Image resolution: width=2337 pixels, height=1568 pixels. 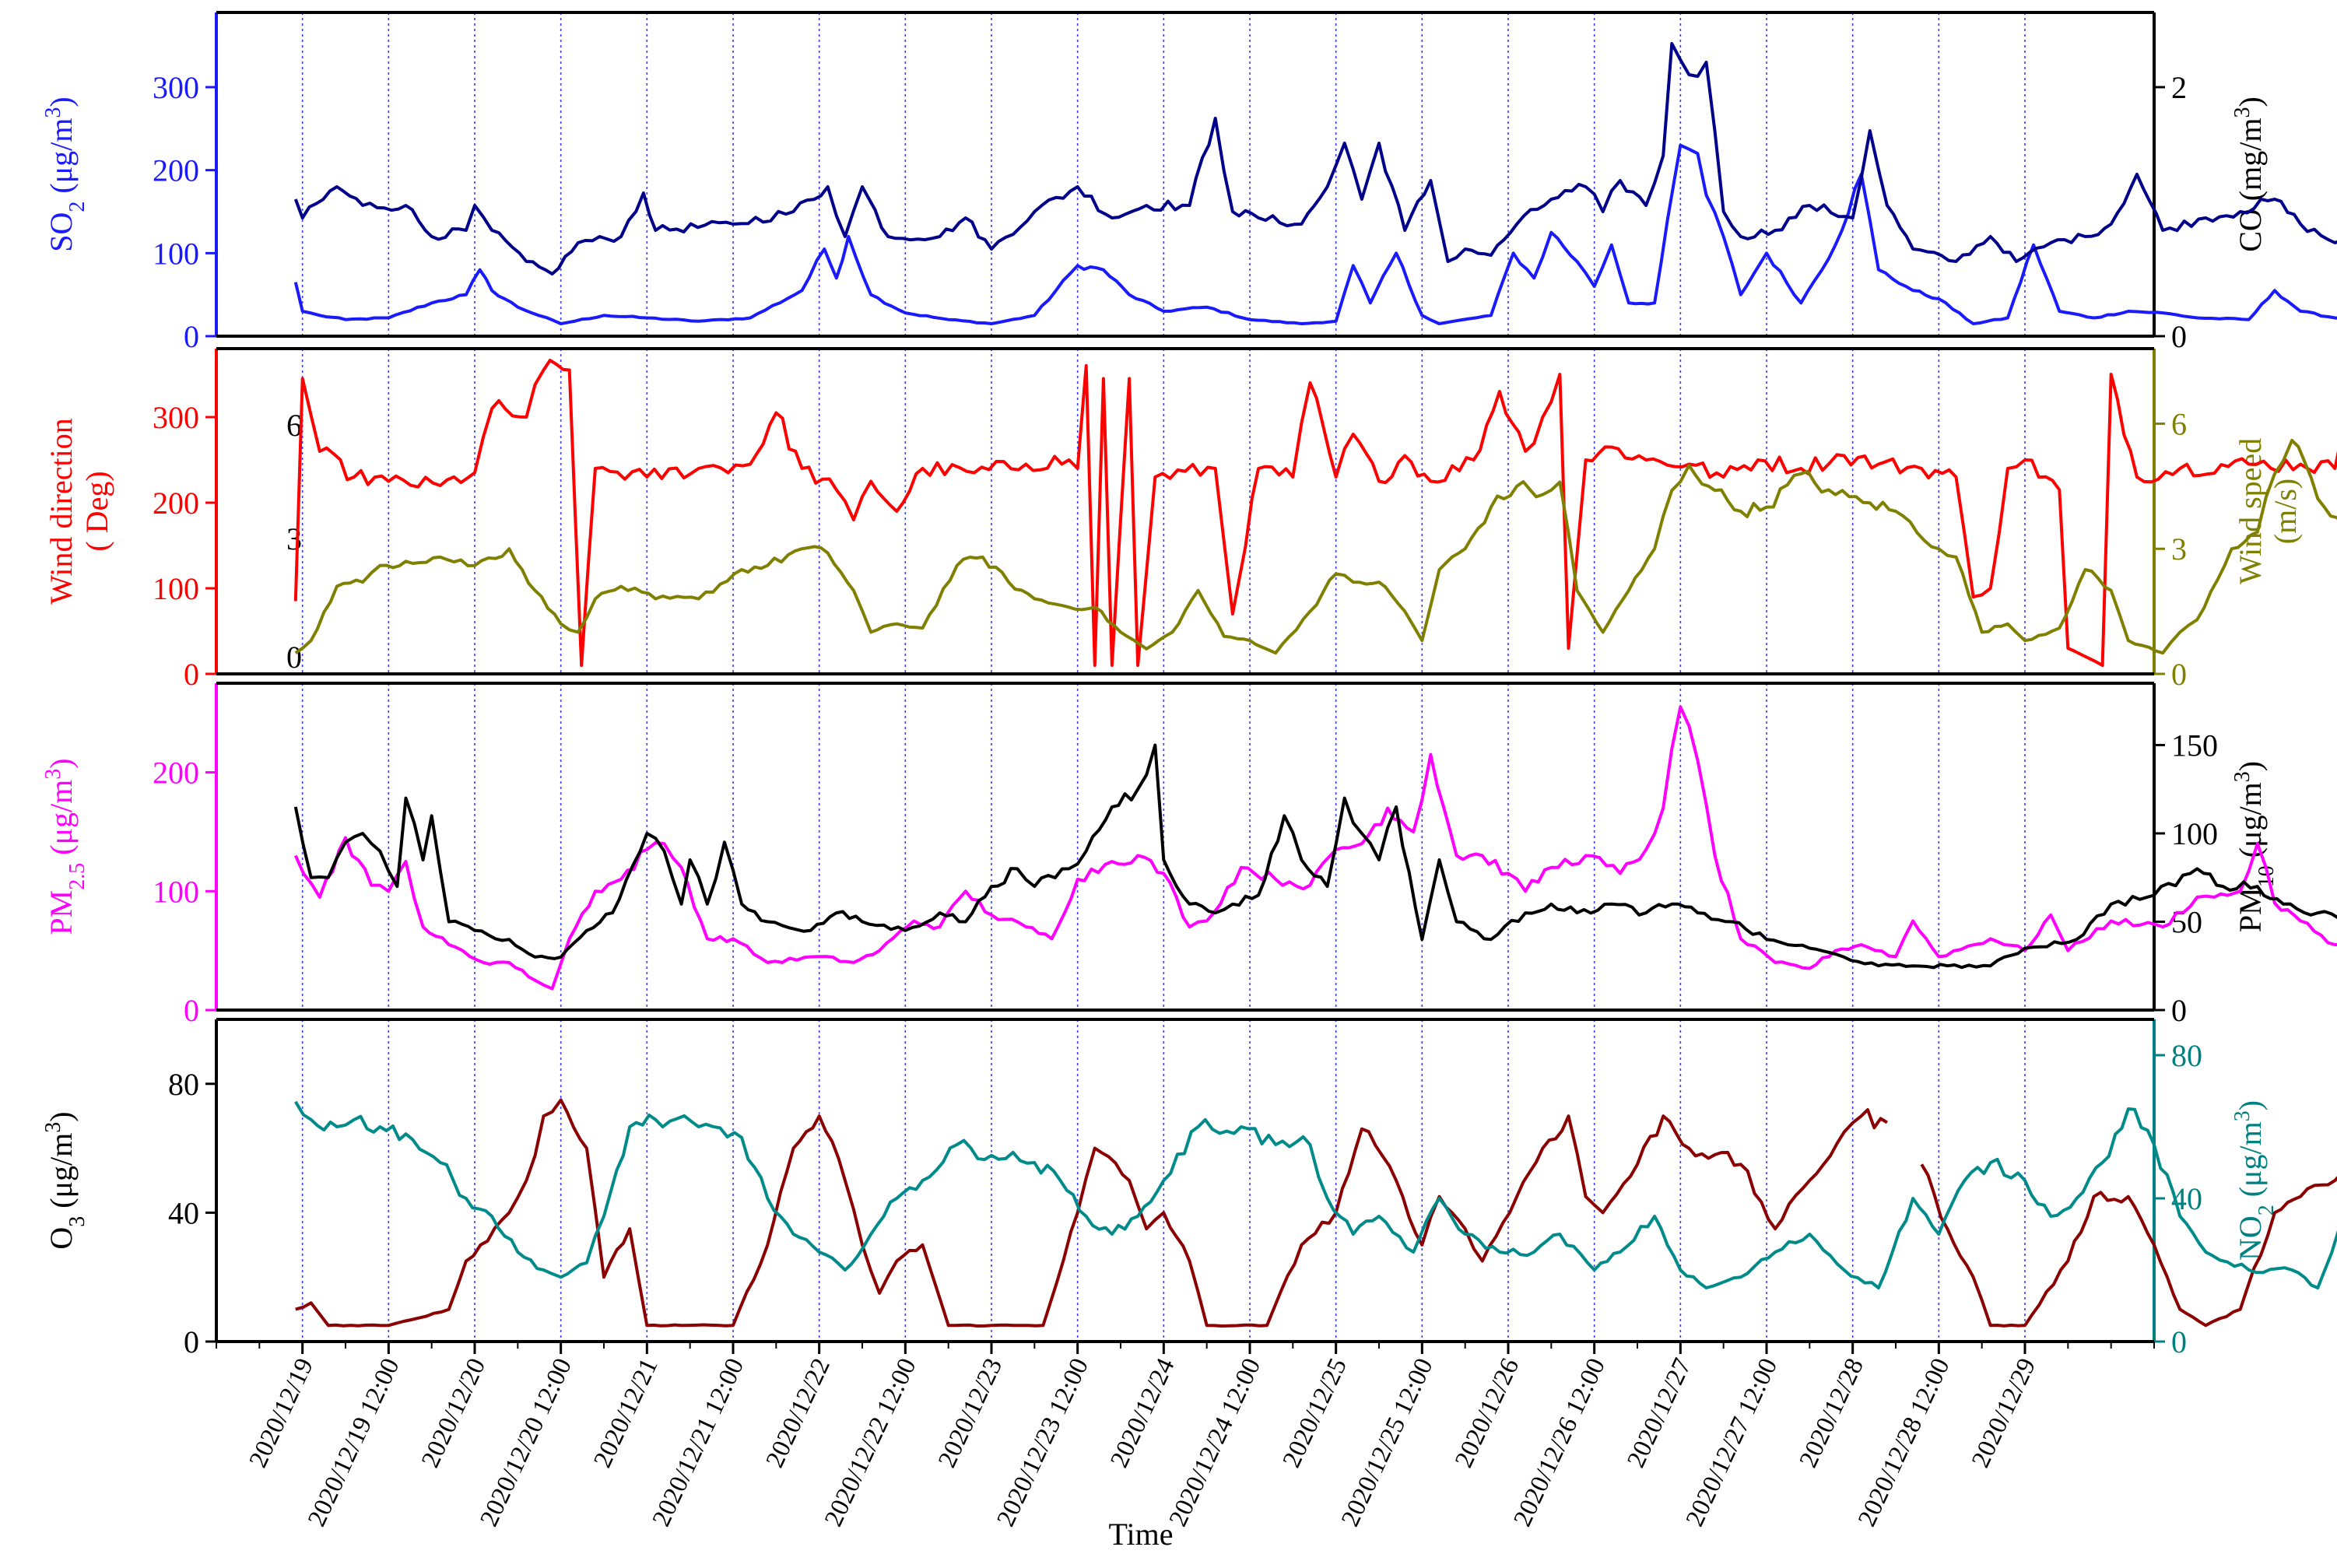 What do you see at coordinates (2254, 1180) in the screenshot?
I see `right-axis-title: NO2 (μg/m3)` at bounding box center [2254, 1180].